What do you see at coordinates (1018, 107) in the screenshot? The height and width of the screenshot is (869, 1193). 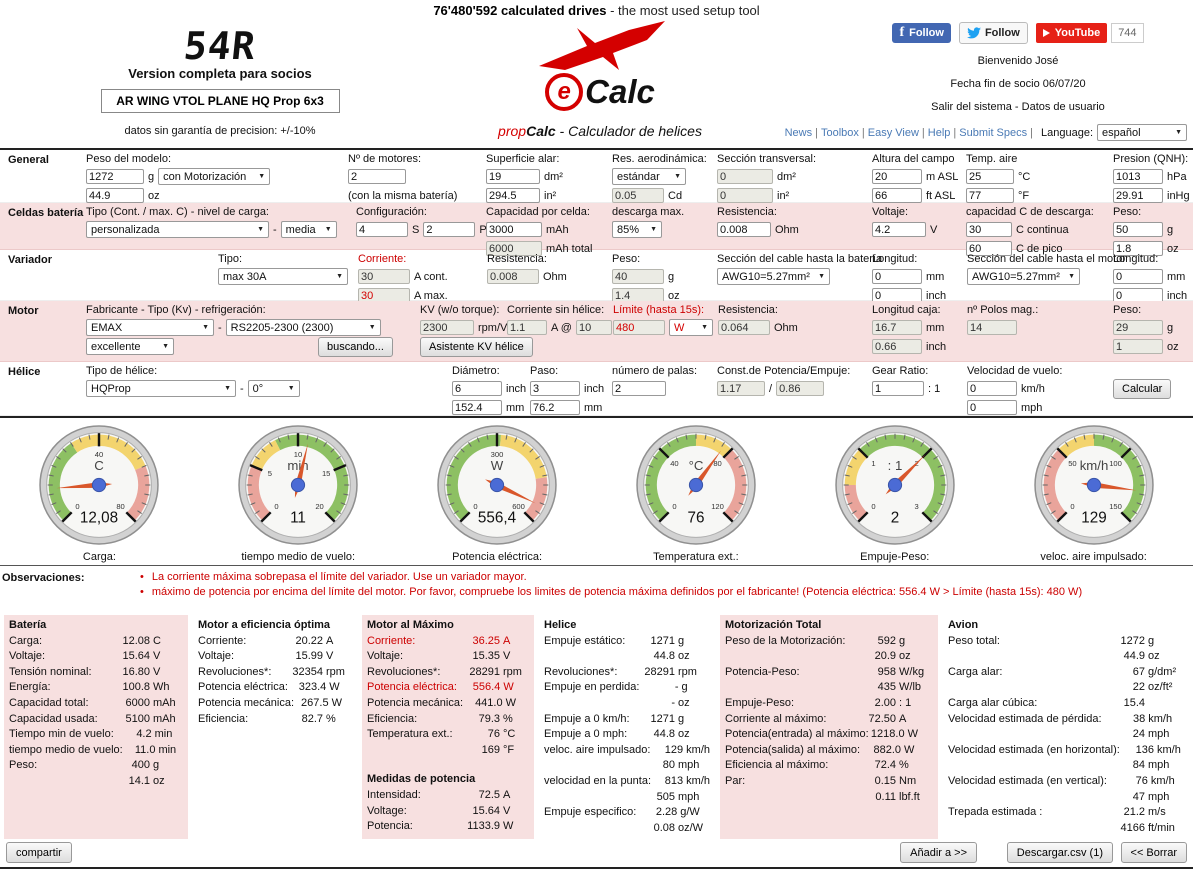 I see `logout-link: Salir del sistema - Datos de usuario` at bounding box center [1018, 107].